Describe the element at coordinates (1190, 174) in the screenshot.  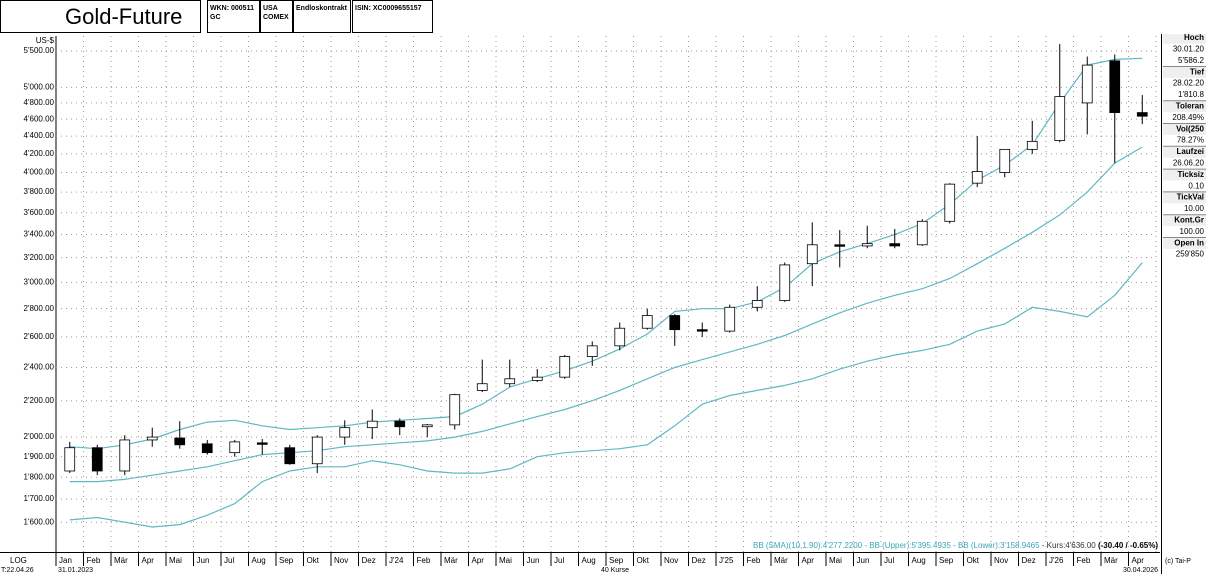
I see `panel-label: Ticksiz` at that location.